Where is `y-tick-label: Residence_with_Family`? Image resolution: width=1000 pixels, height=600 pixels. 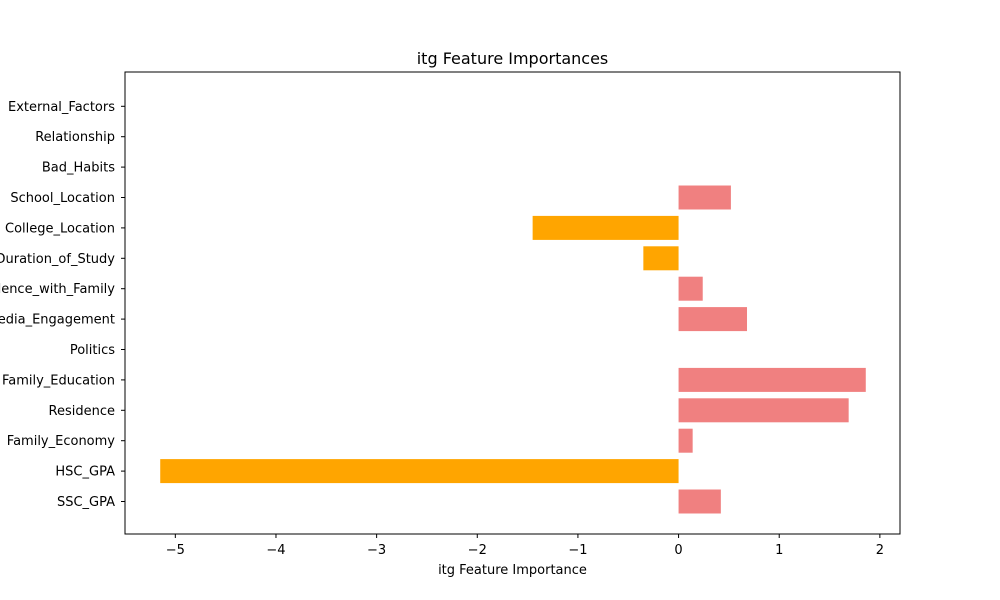
y-tick-label: Residence_with_Family is located at coordinates (57, 289).